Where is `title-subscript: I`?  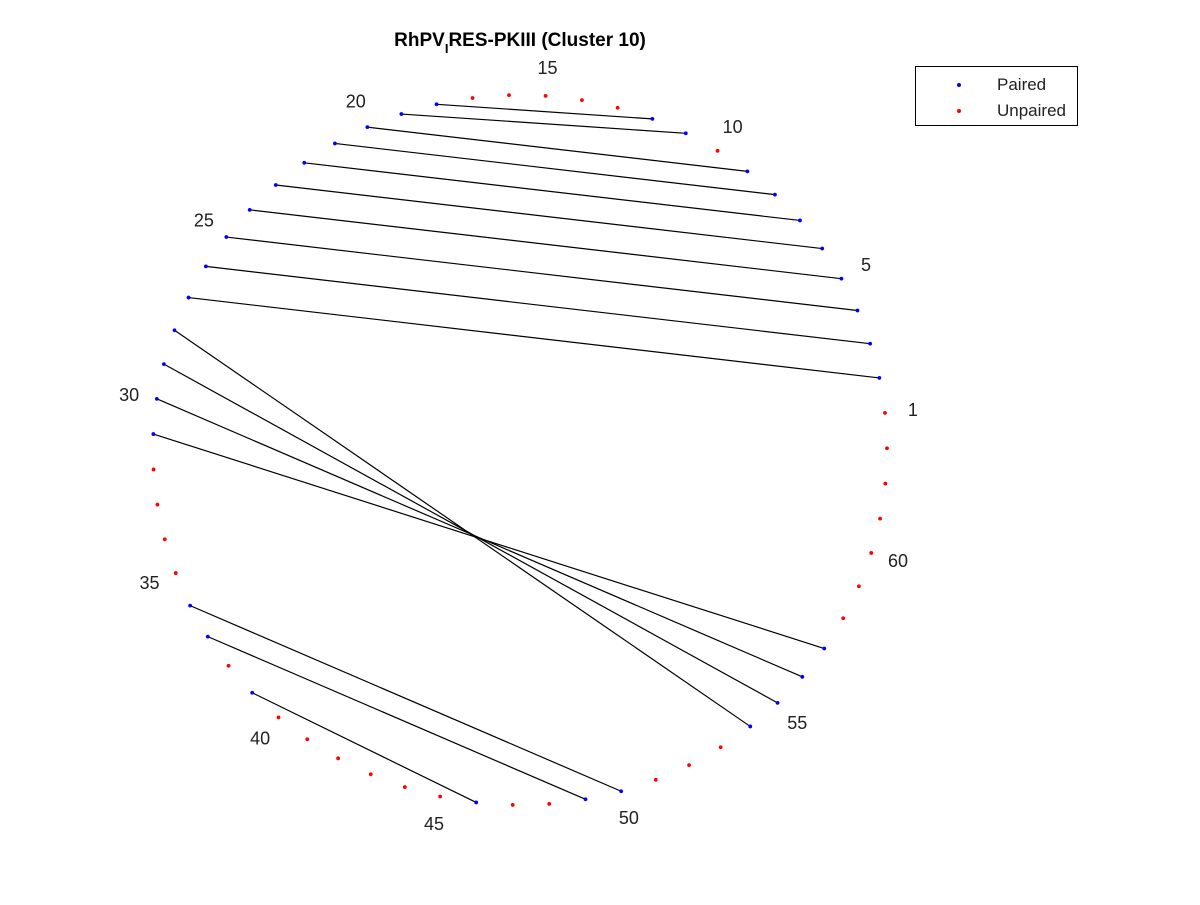
title-subscript: I is located at coordinates (446, 48).